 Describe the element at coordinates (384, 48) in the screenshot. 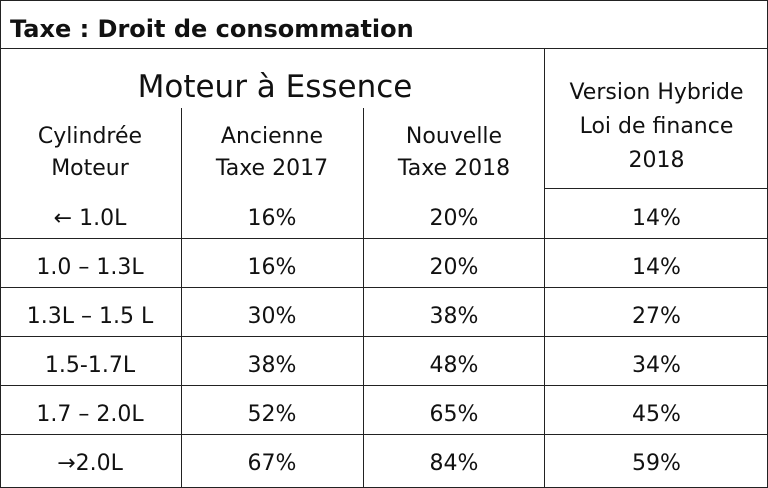

I see `title-divider` at that location.